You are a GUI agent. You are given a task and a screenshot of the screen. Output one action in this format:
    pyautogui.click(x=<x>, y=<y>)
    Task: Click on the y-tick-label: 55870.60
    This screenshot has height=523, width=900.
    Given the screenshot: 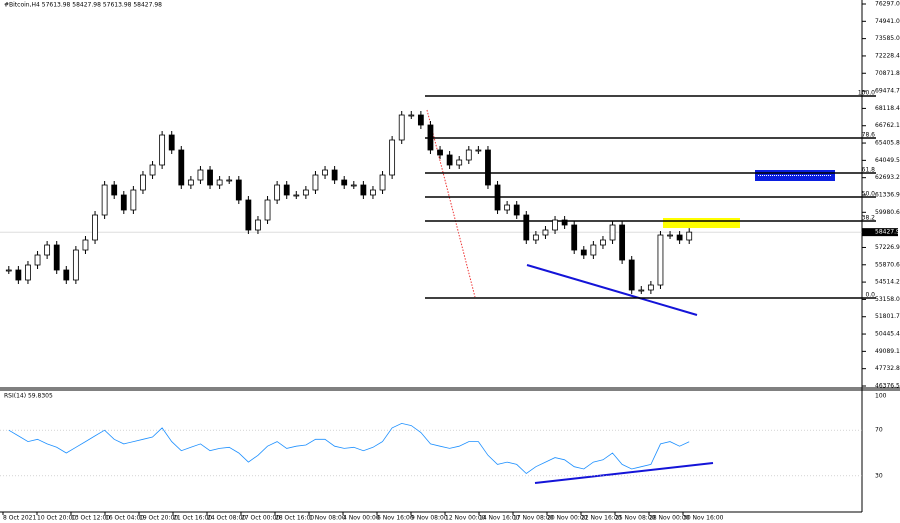 What is the action you would take?
    pyautogui.click(x=887, y=264)
    